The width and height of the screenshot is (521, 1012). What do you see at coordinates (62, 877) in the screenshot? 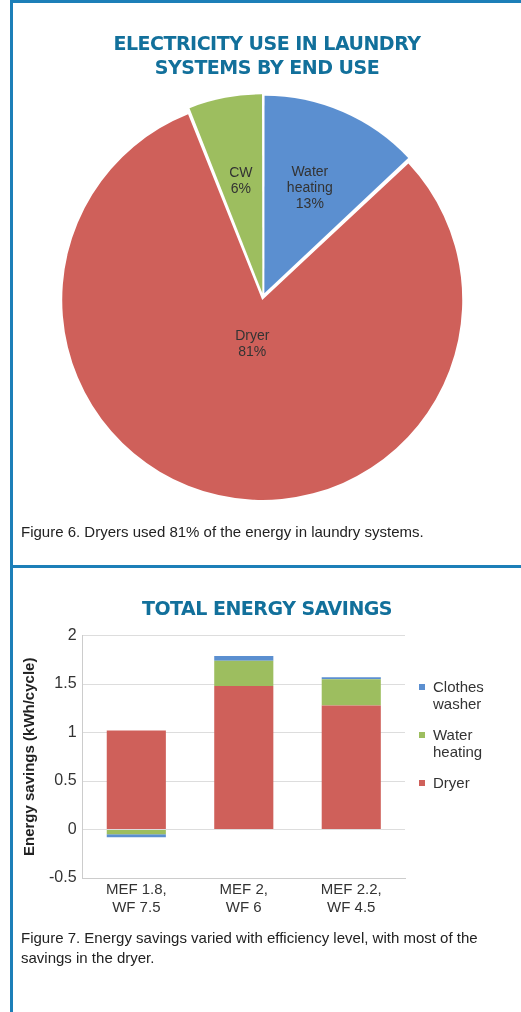
I see `y-tick-label: -0.5` at bounding box center [62, 877].